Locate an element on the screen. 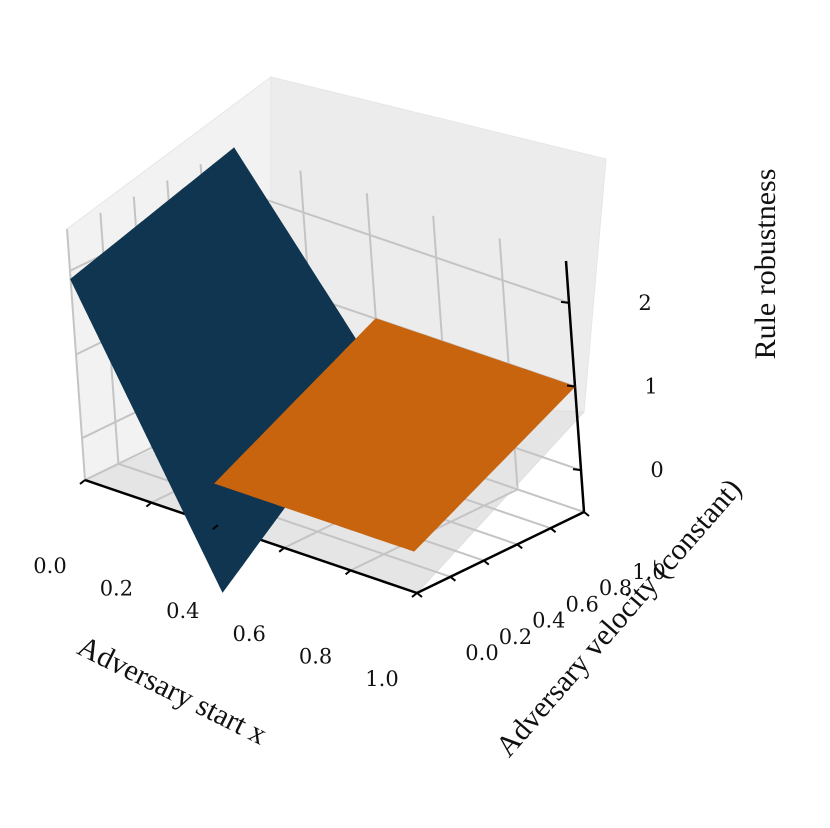 The width and height of the screenshot is (830, 828). y-tick-label: 1.0 is located at coordinates (648, 572).